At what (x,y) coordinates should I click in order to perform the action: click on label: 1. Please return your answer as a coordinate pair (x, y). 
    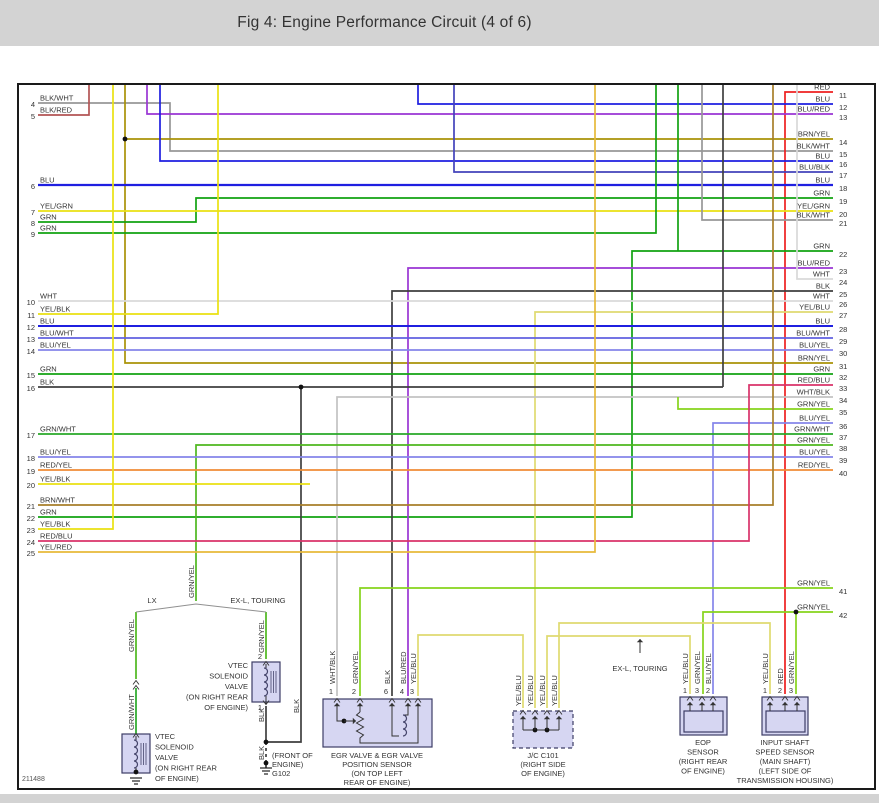
    Looking at the image, I should click on (685, 690).